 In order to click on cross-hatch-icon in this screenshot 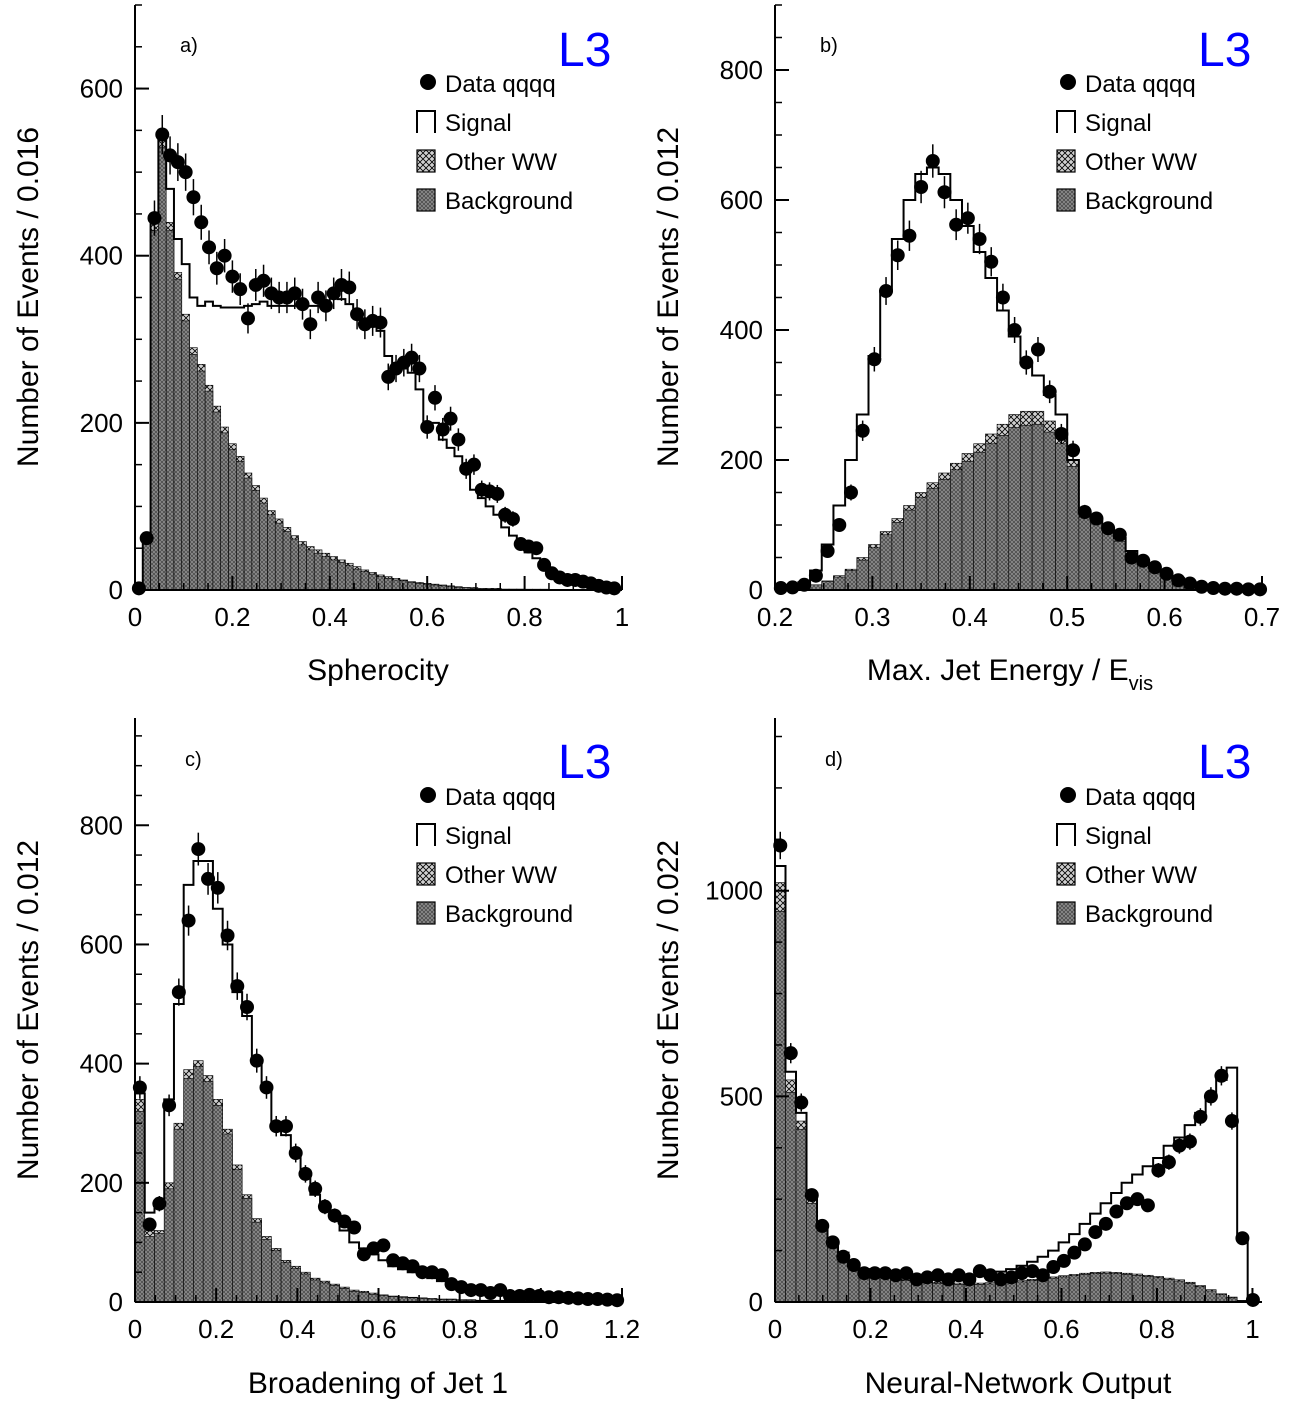, I will do `click(426, 874)`.